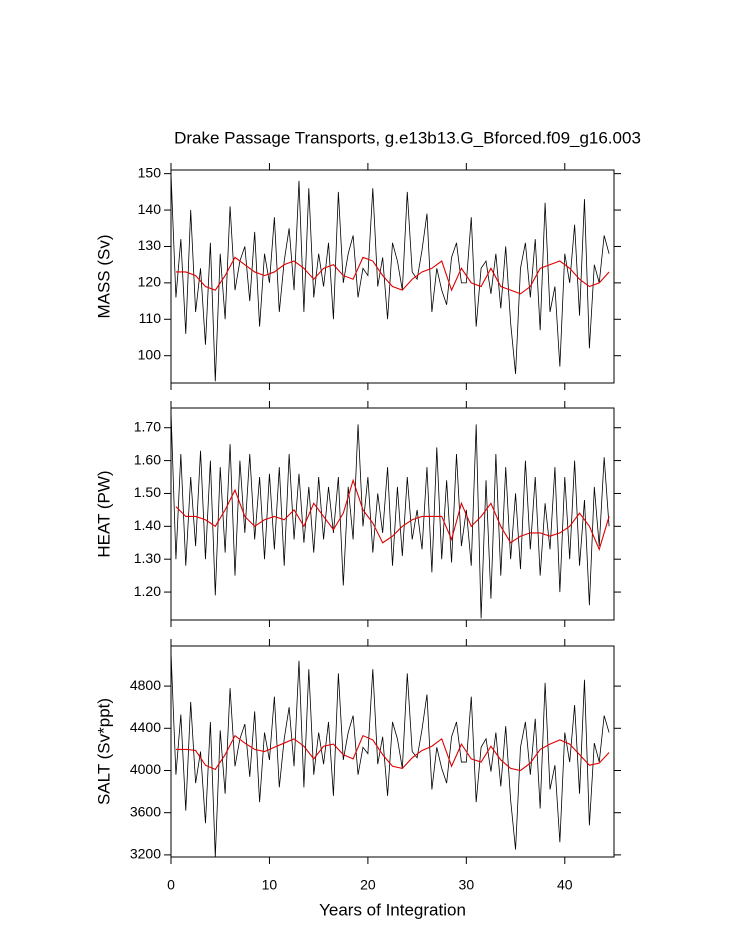  Describe the element at coordinates (147, 591) in the screenshot. I see `y-tick-label: 1.20` at that location.